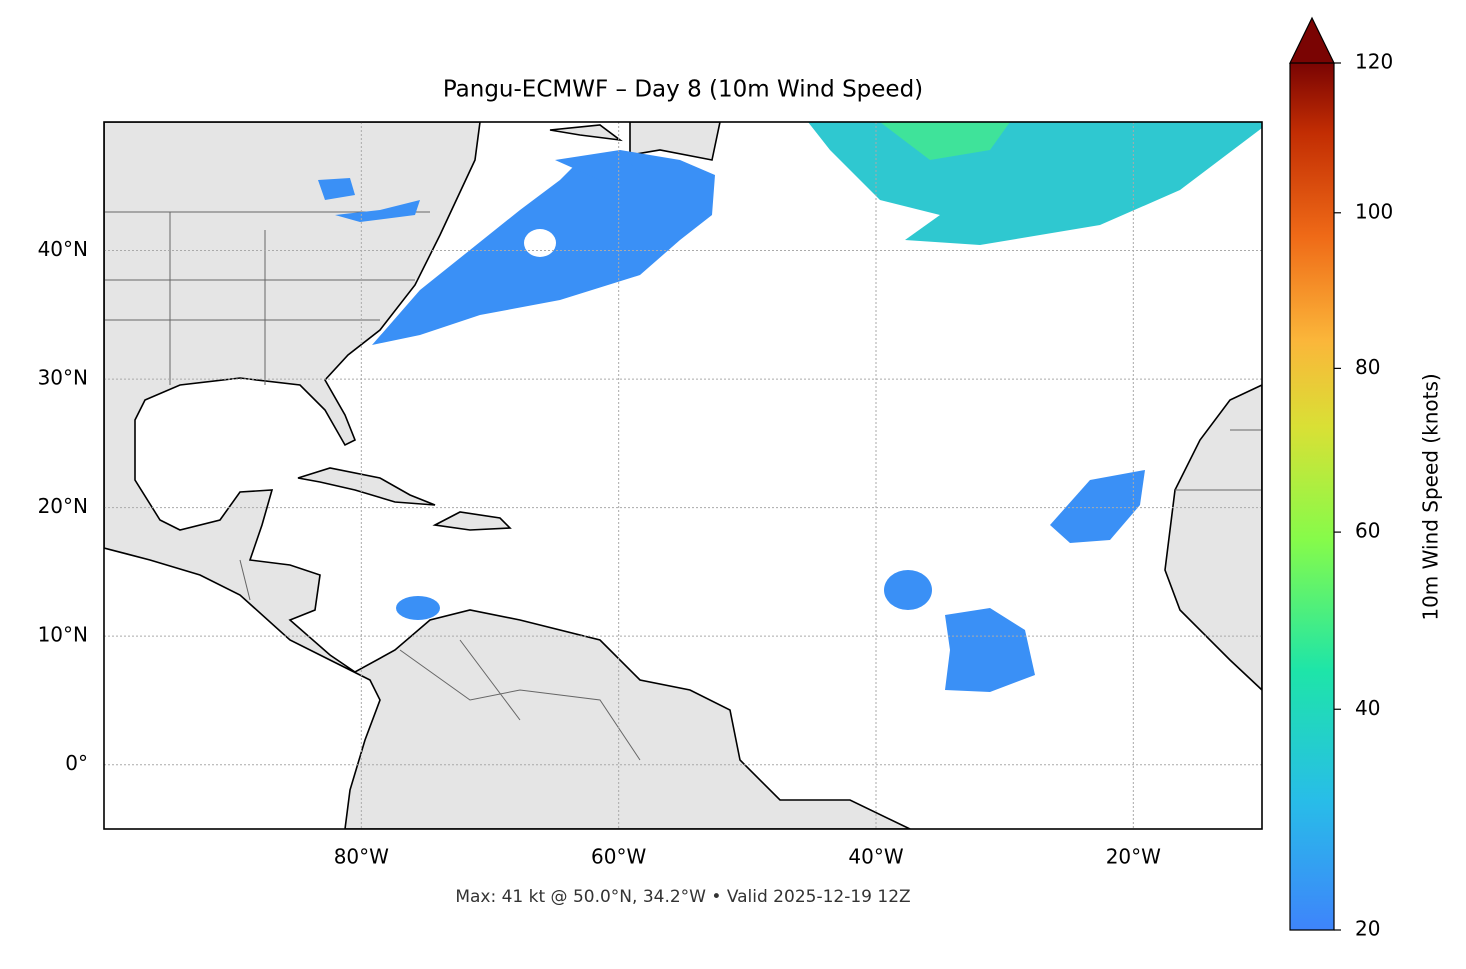 This screenshot has height=969, width=1466. What do you see at coordinates (1367, 531) in the screenshot?
I see `colorbar-tick-label: 60` at bounding box center [1367, 531].